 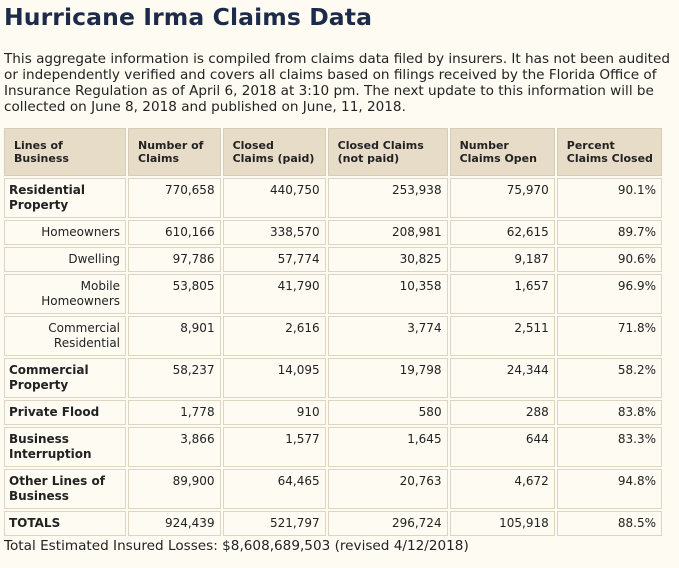 What do you see at coordinates (174, 447) in the screenshot?
I see `cell-number-of-claims: 3,866` at bounding box center [174, 447].